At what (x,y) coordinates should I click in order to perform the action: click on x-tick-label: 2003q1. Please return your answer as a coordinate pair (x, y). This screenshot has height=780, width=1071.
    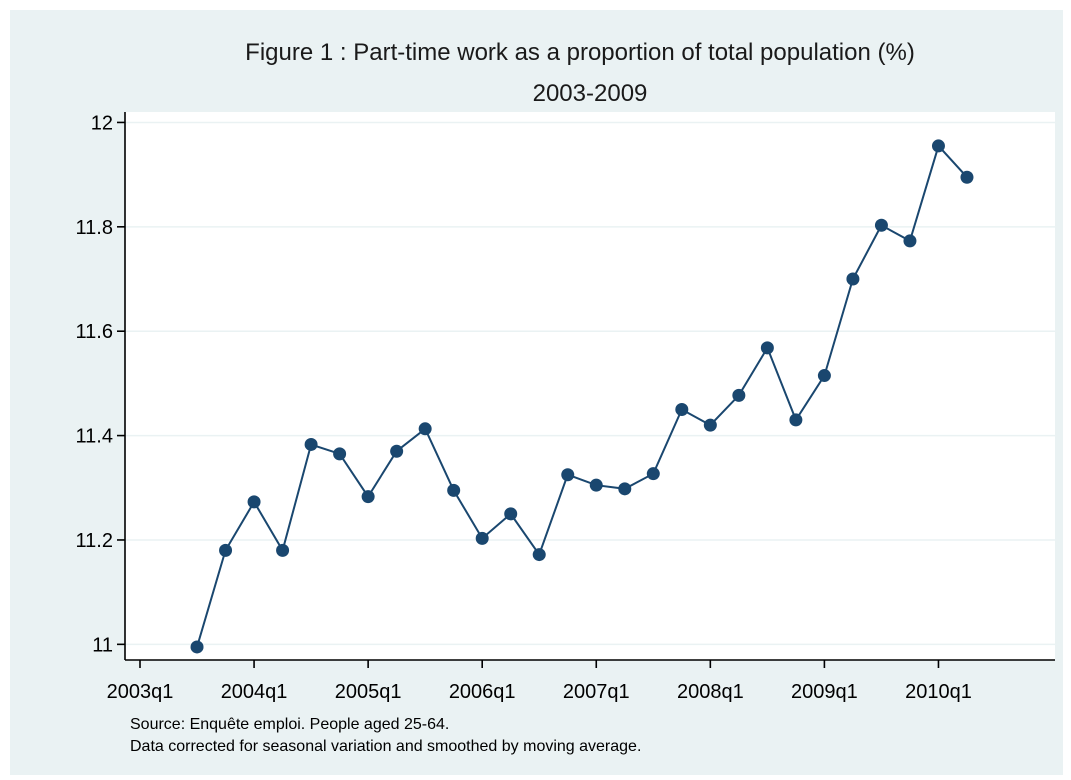
    Looking at the image, I should click on (140, 692).